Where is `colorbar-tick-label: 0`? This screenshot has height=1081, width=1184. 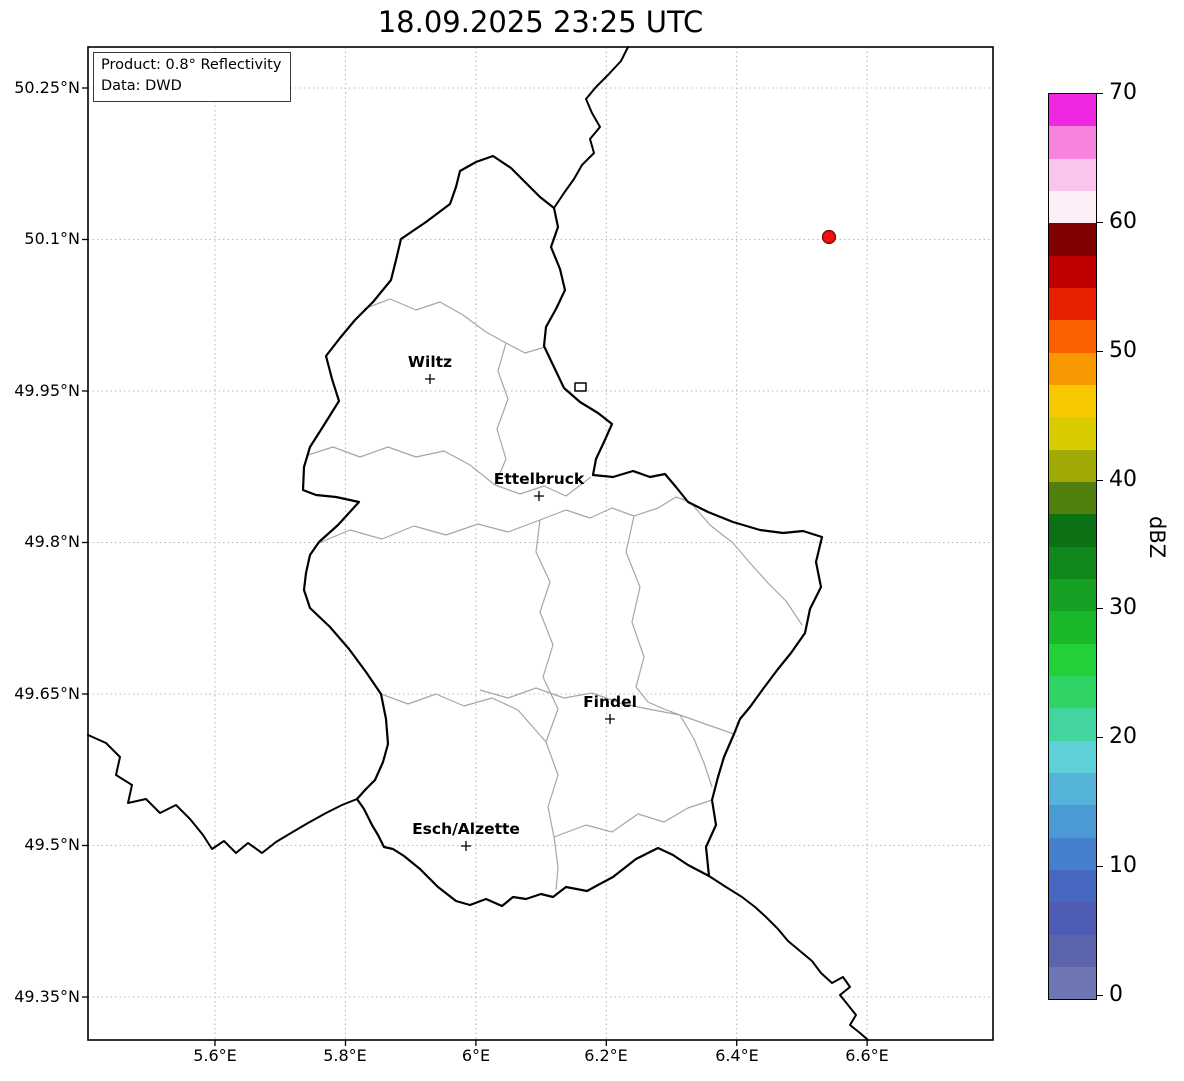
colorbar-tick-label: 0 is located at coordinates (1116, 994).